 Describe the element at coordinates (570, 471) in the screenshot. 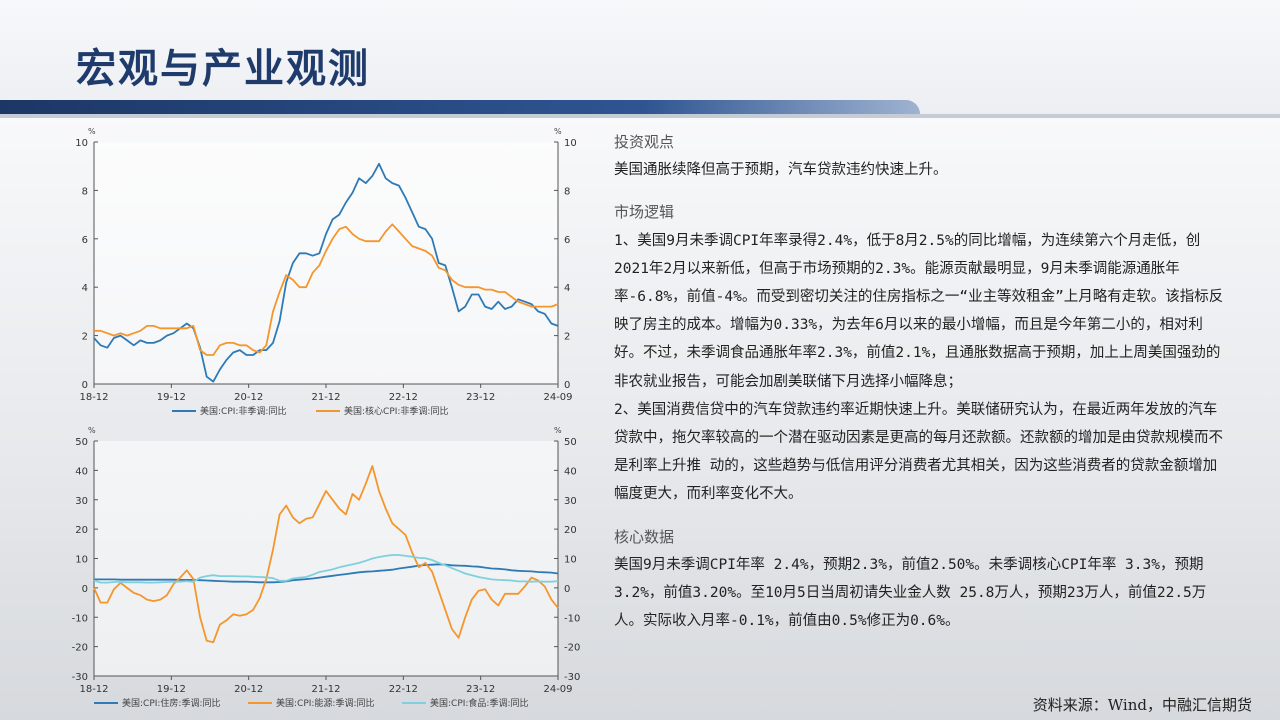

I see `y-tick-label-right: 40` at that location.